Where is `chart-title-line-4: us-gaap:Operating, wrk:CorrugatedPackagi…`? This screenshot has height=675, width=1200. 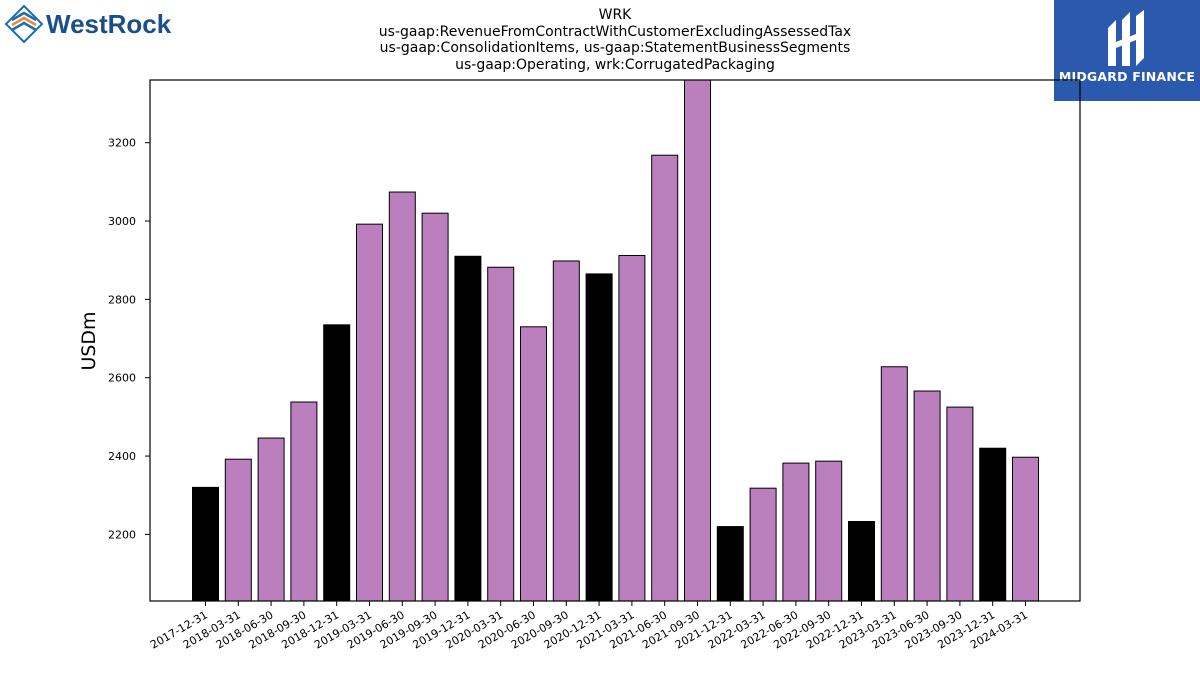
chart-title-line-4: us-gaap:Operating, wrk:CorrugatedPackagi… is located at coordinates (615, 64).